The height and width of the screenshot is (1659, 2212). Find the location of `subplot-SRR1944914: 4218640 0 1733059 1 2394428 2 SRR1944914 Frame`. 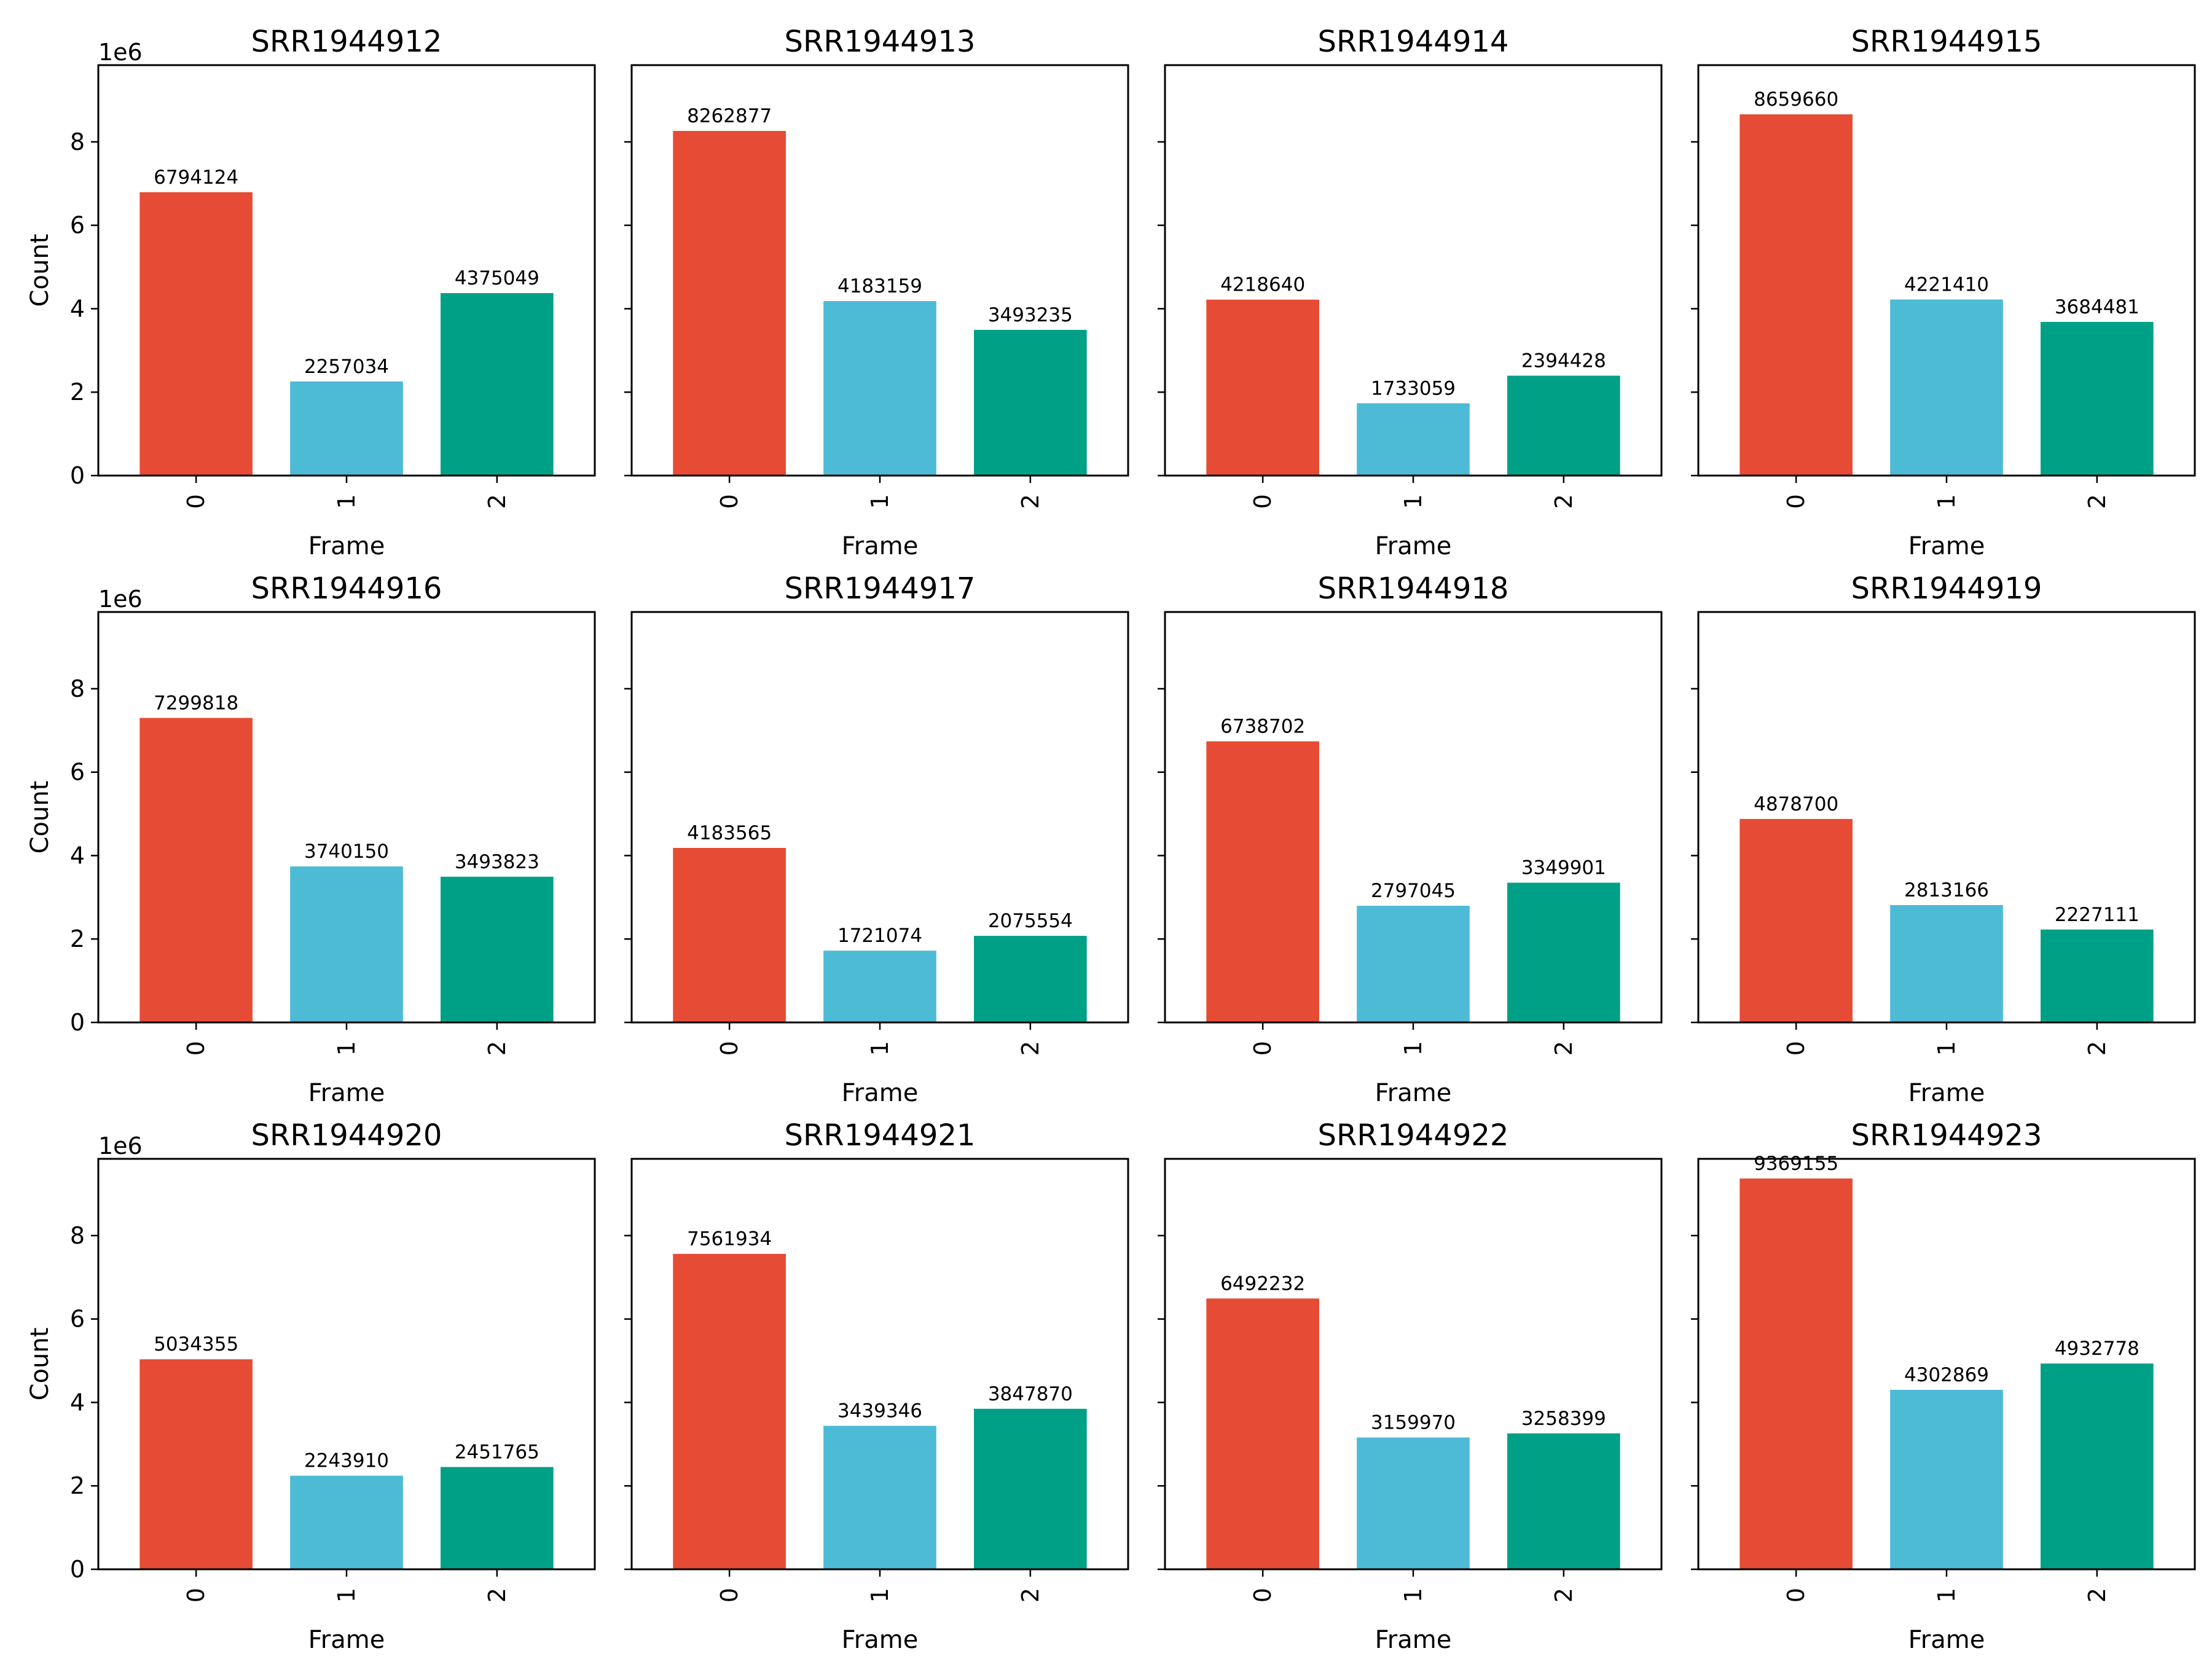

subplot-SRR1944914: 4218640 0 1733059 1 2394428 2 SRR1944914 Frame is located at coordinates (1410, 292).